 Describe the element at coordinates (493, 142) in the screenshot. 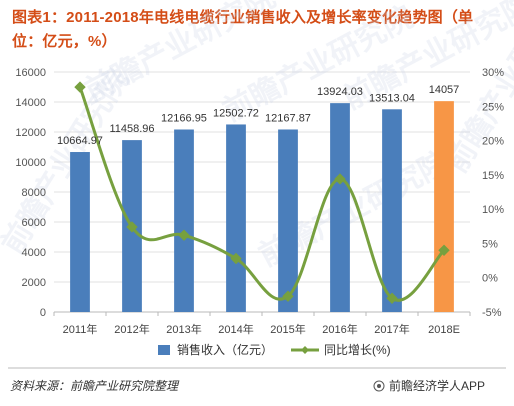

I see `right-axis-tick-label: 20%` at that location.